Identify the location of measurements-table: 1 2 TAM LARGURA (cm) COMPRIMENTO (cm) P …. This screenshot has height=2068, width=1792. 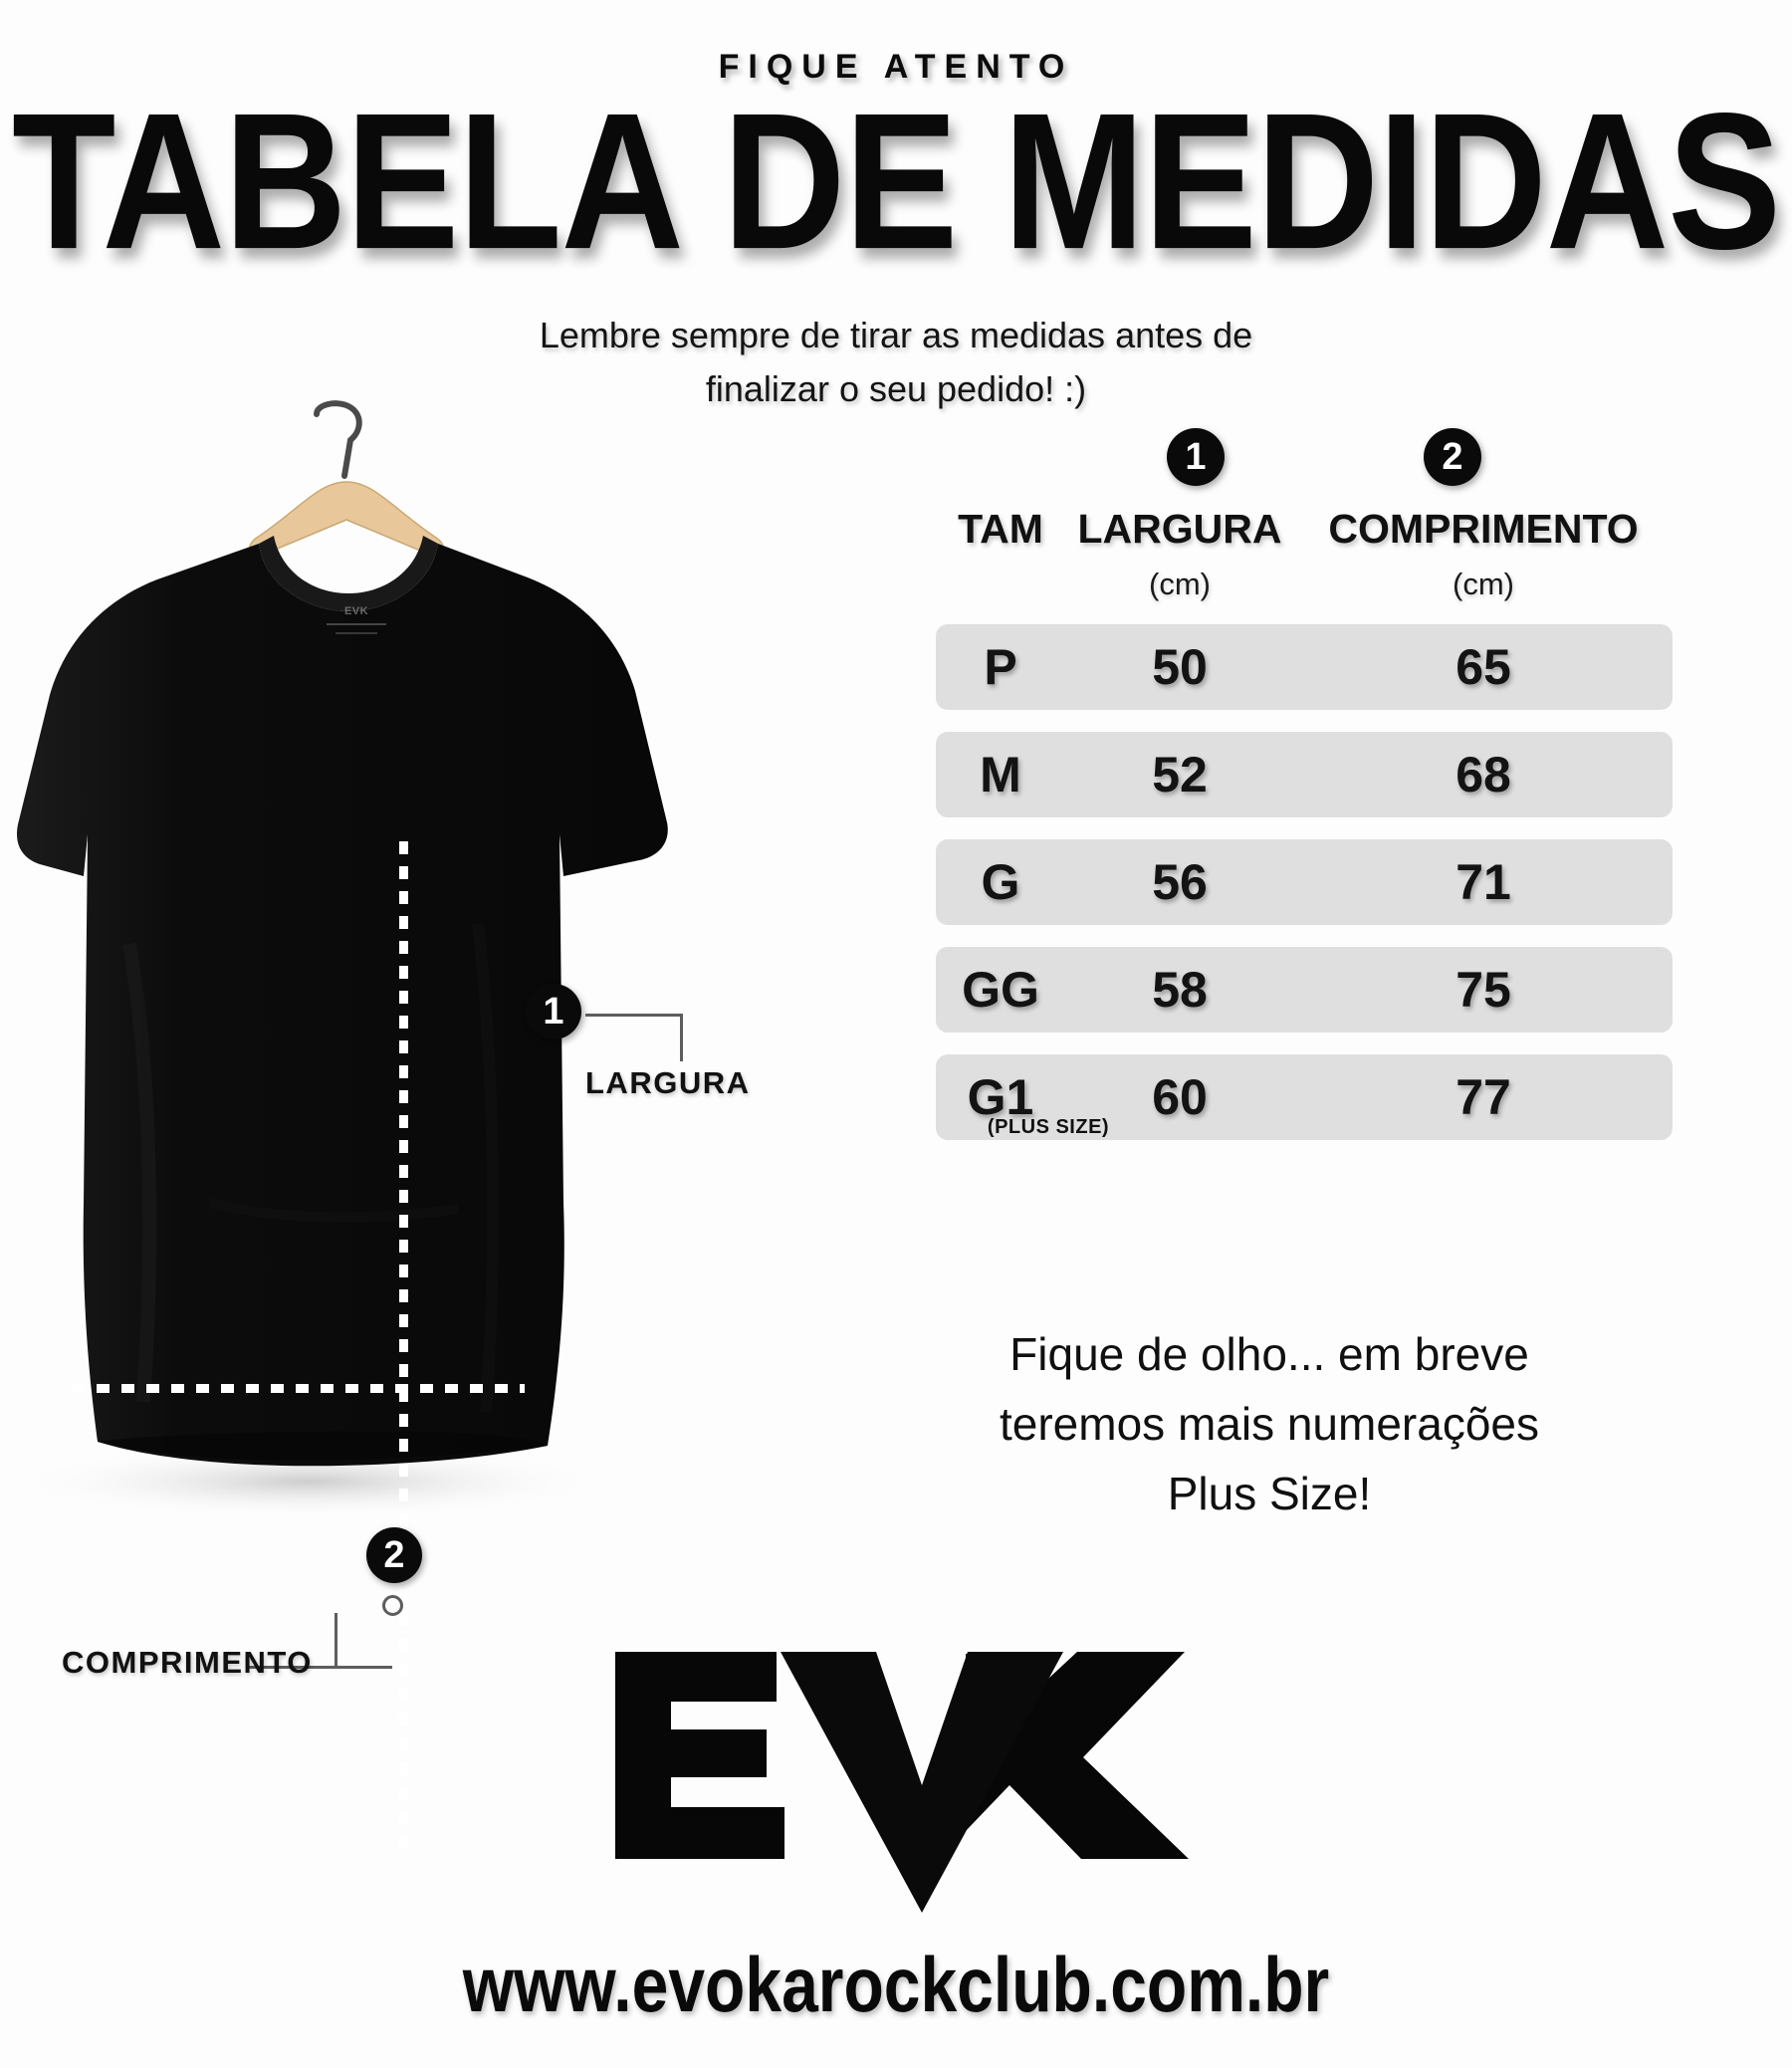
(1304, 795).